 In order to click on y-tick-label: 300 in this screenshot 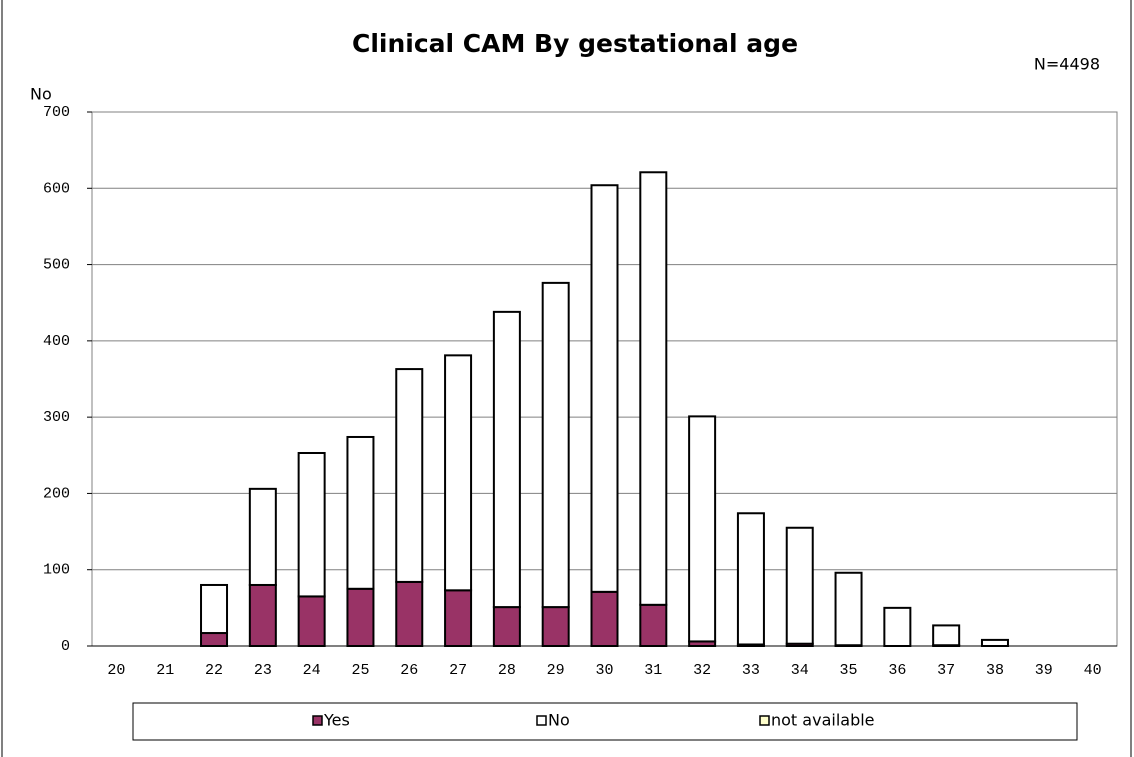, I will do `click(56, 417)`.